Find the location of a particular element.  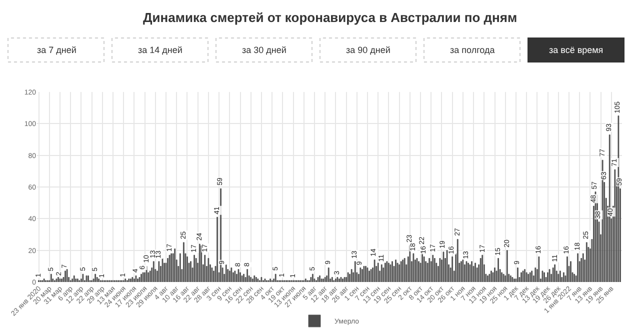

text: за 90 дней is located at coordinates (368, 50).